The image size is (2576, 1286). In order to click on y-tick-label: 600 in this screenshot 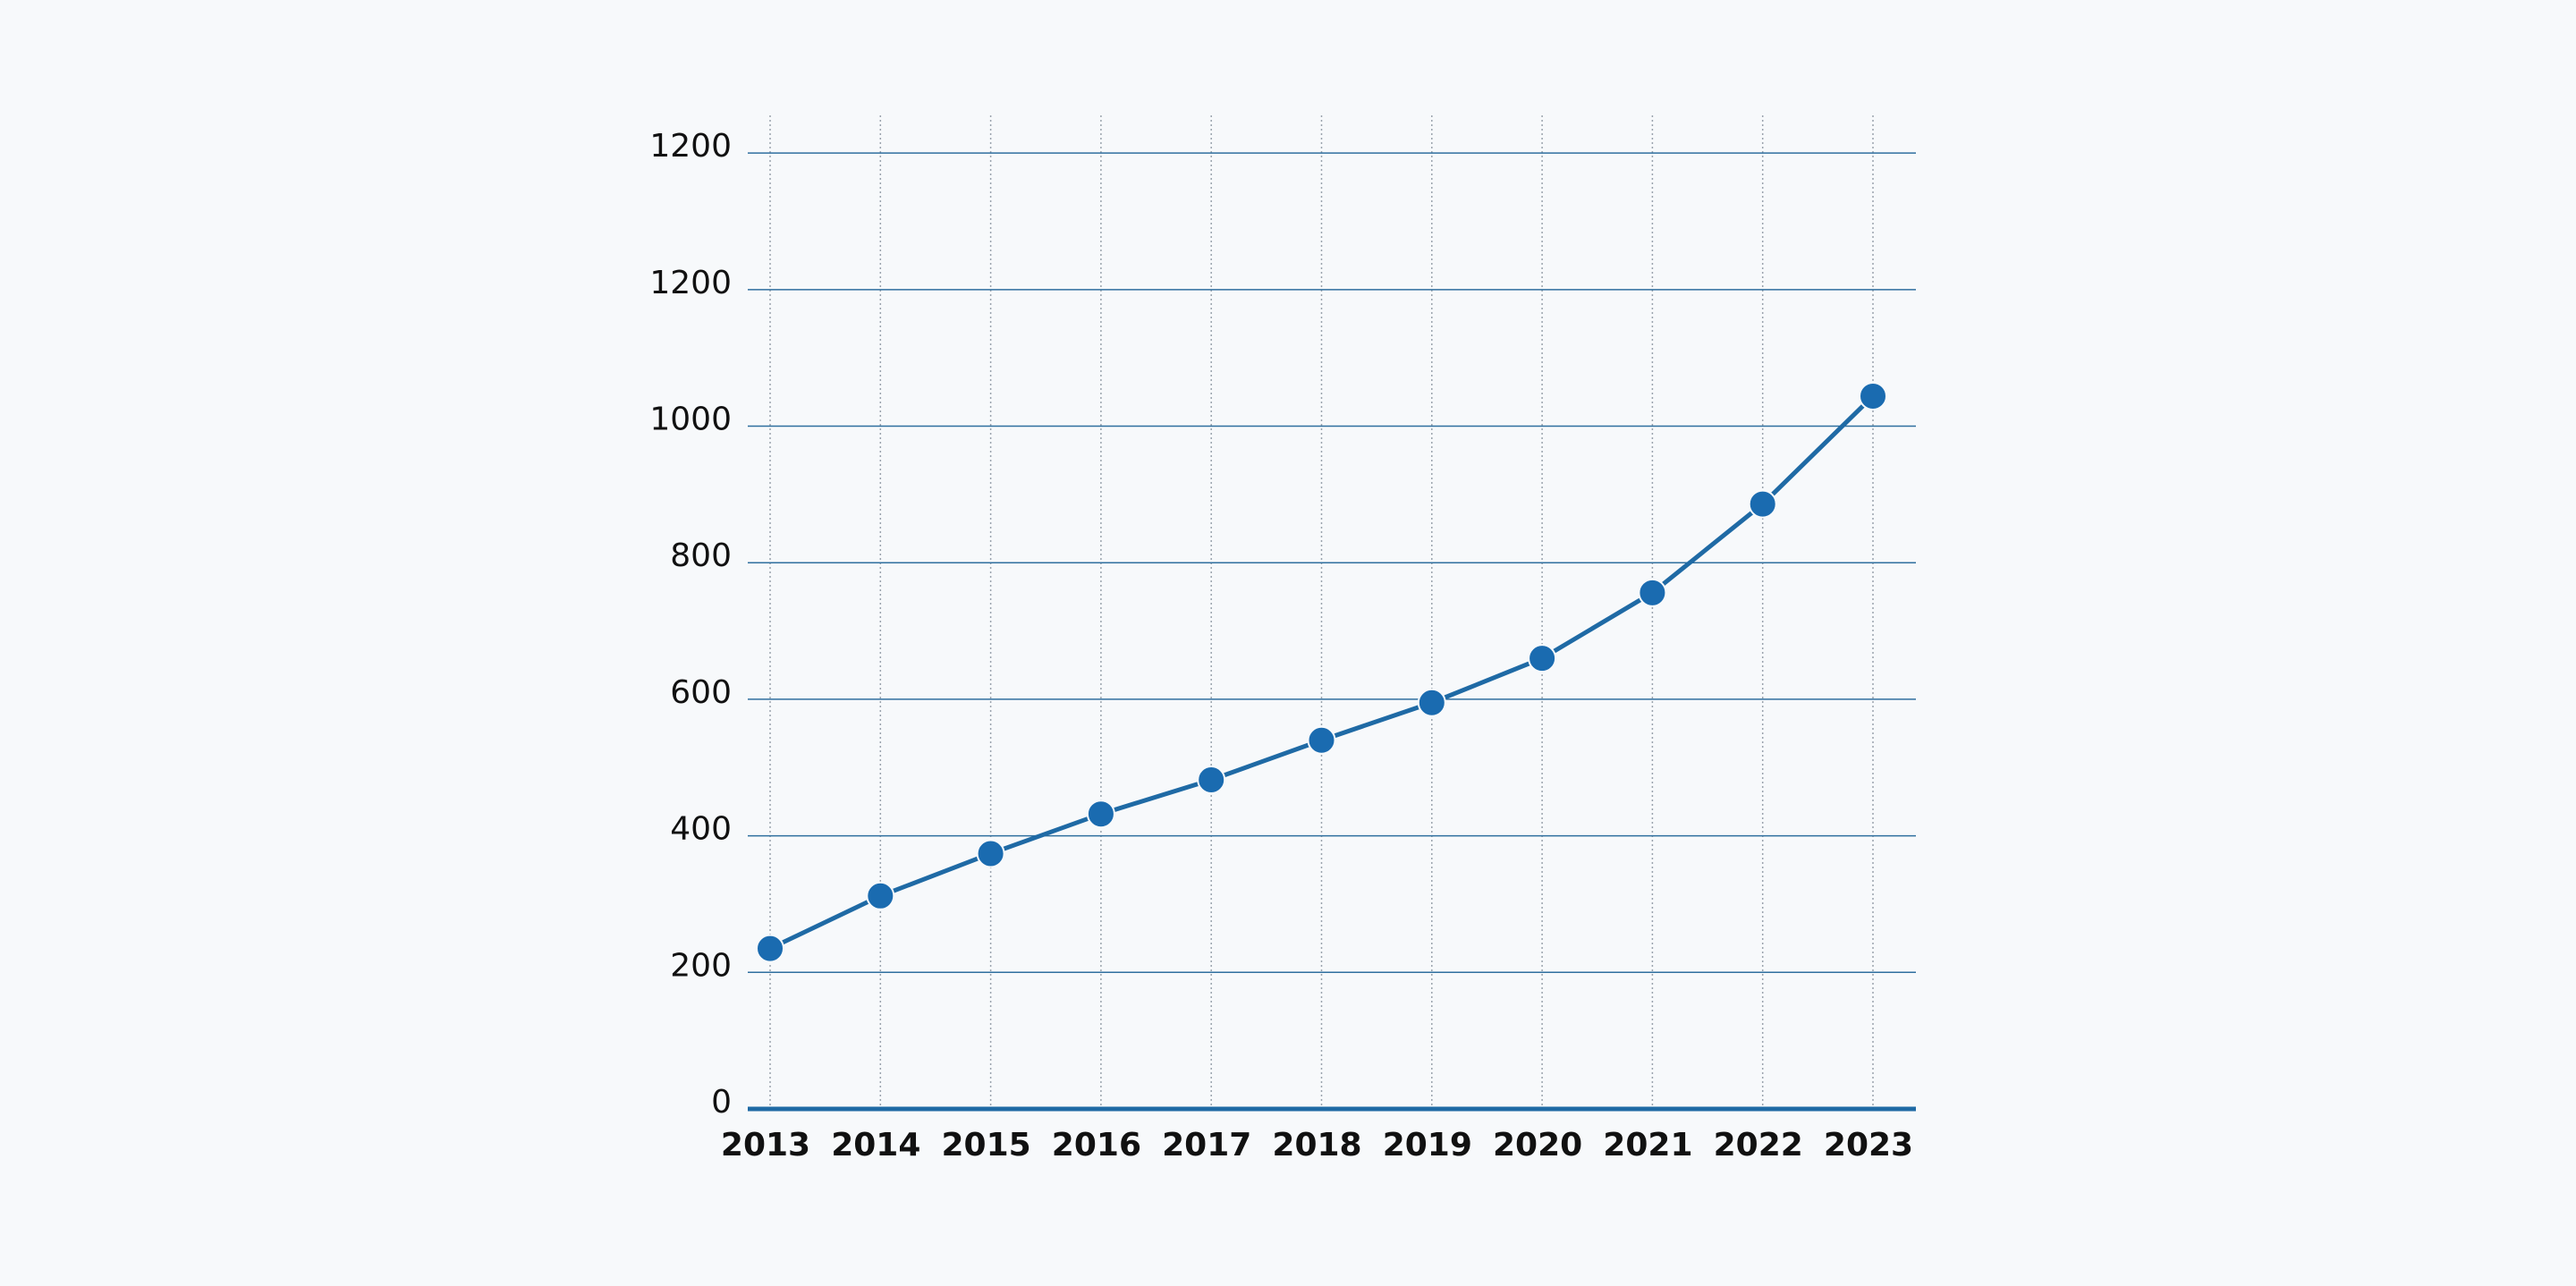, I will do `click(701, 692)`.